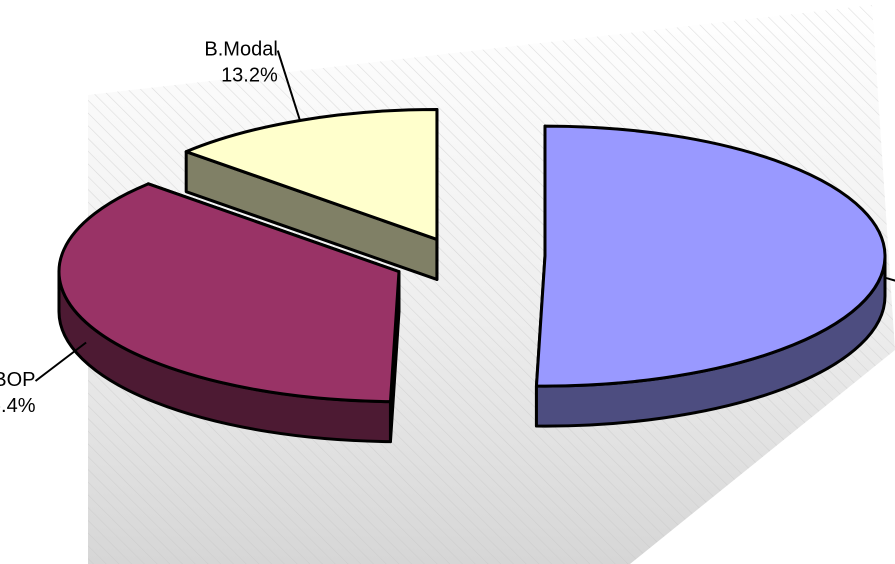 The height and width of the screenshot is (564, 895). Describe the element at coordinates (889, 279) in the screenshot. I see `label-leader-bau` at that location.